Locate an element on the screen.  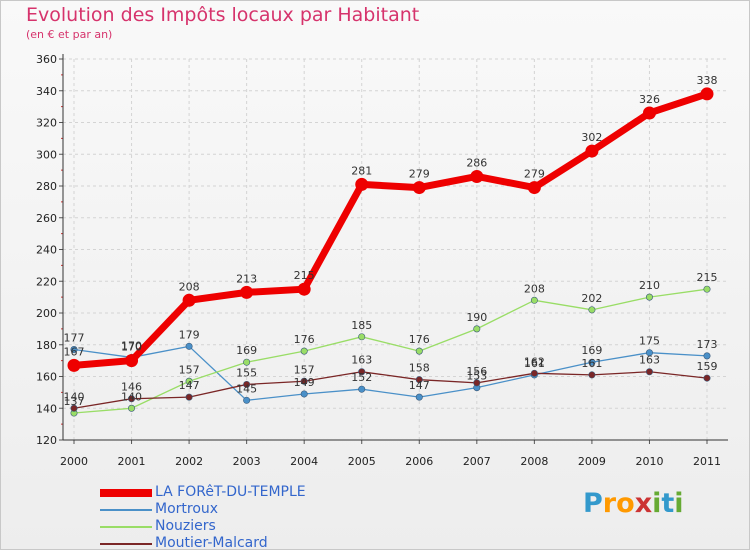
legend-label: Mortroux is located at coordinates (187, 509).